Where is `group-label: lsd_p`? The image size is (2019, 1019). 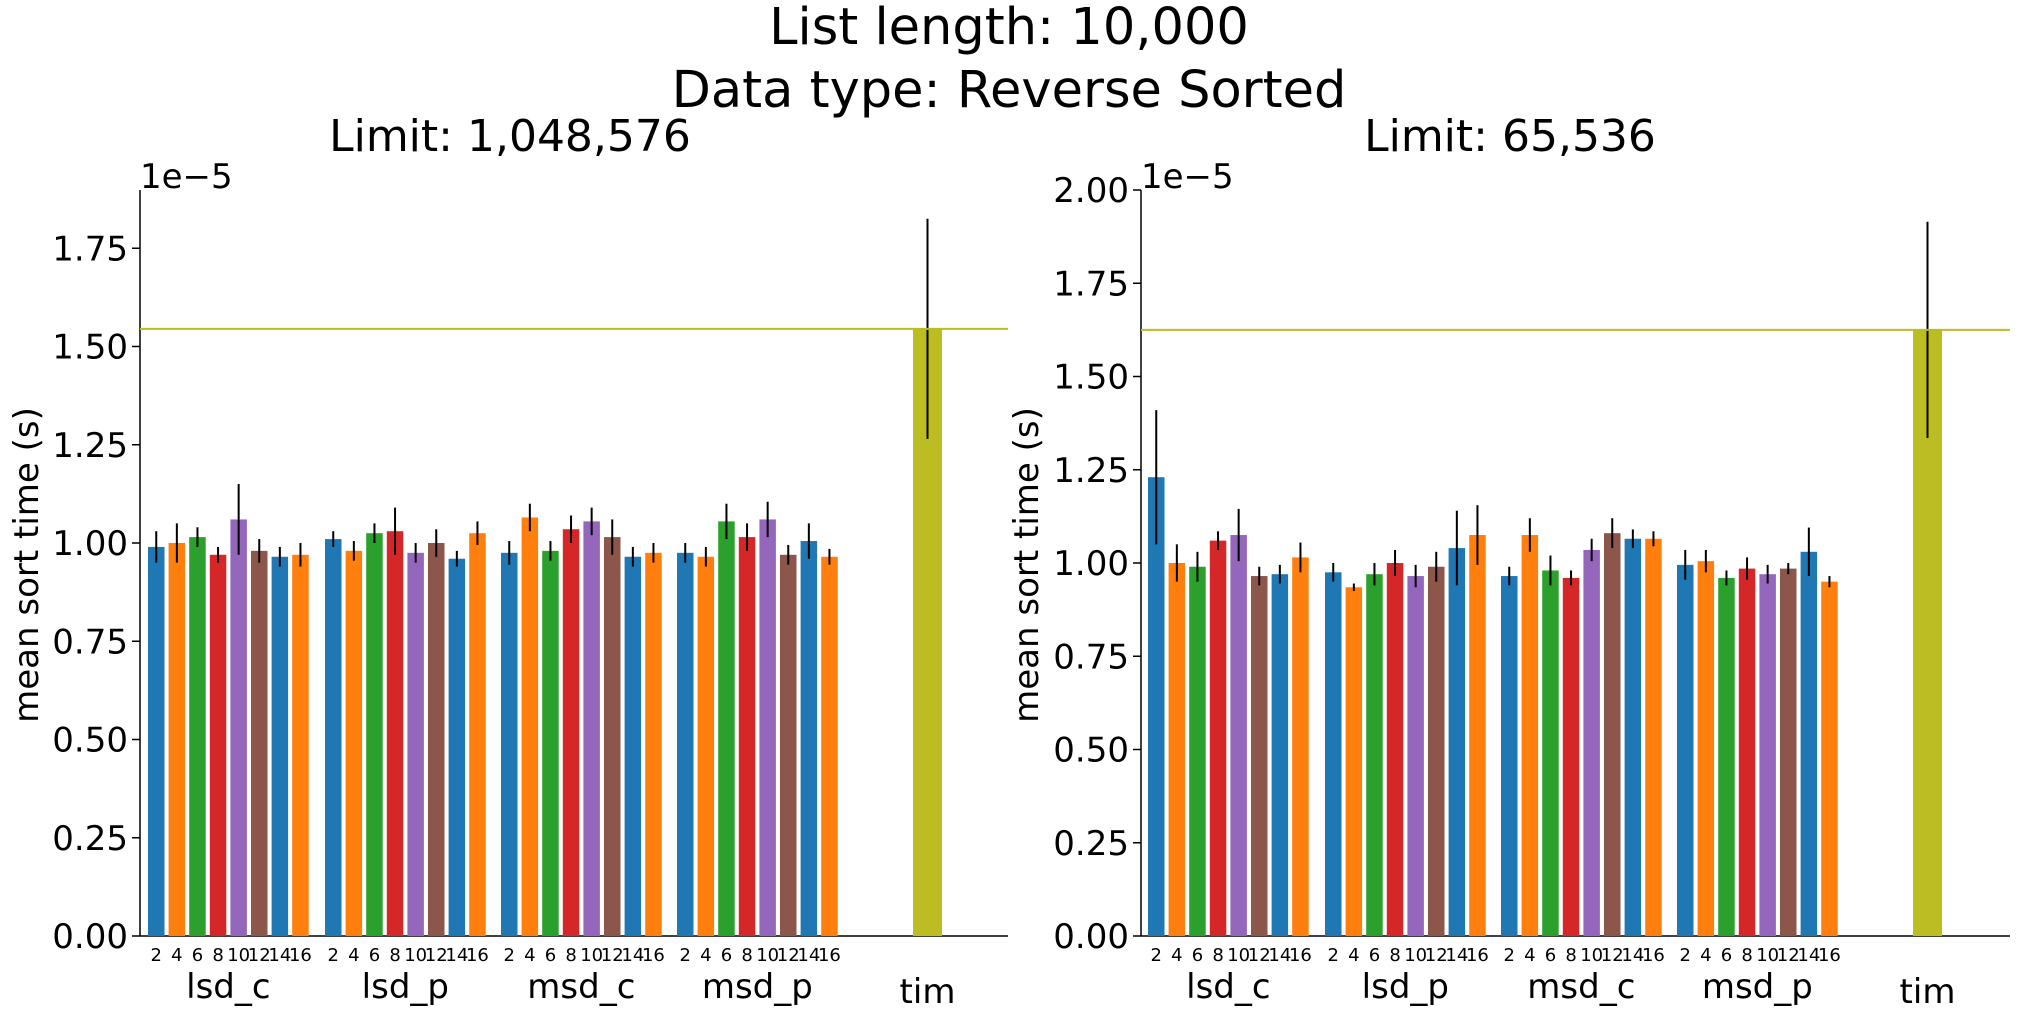
group-label: lsd_p is located at coordinates (1405, 987).